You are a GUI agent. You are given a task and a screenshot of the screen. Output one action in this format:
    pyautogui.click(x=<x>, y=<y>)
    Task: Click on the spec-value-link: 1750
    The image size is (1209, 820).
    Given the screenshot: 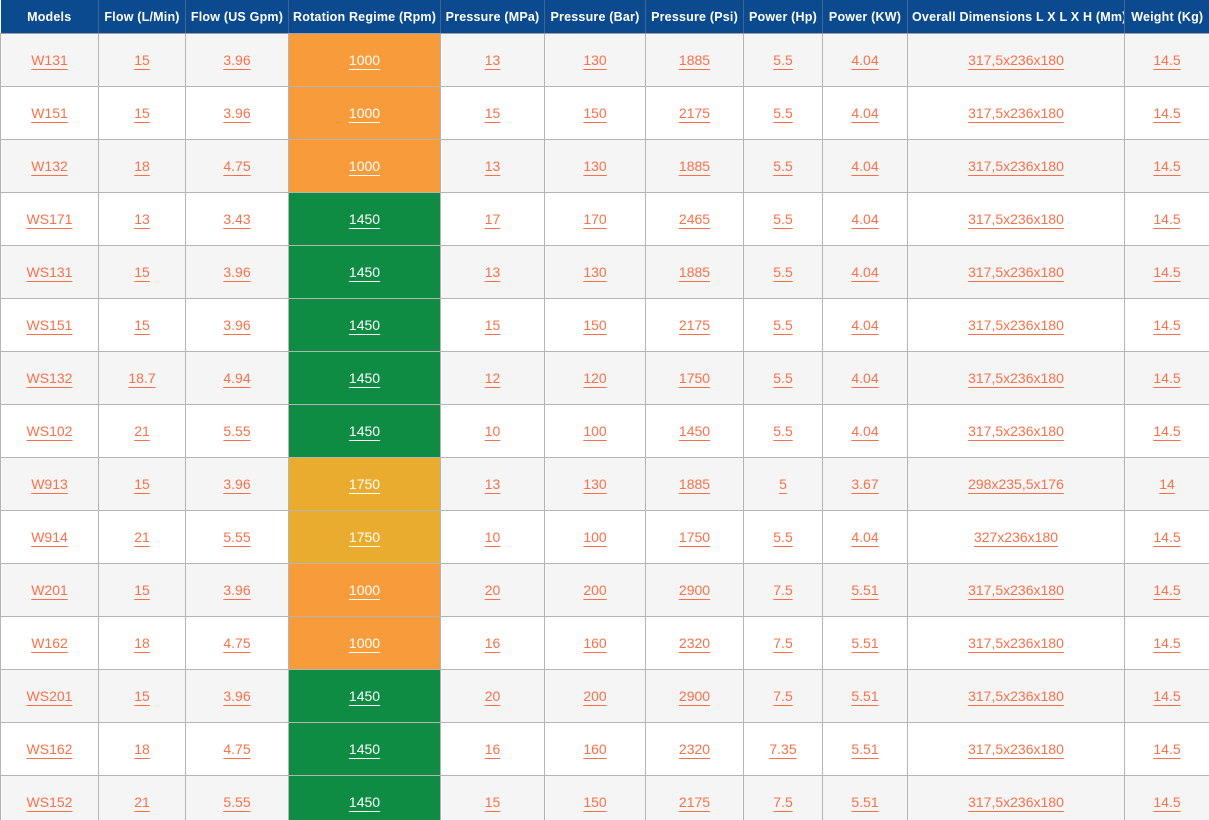 What is the action you would take?
    pyautogui.click(x=694, y=537)
    